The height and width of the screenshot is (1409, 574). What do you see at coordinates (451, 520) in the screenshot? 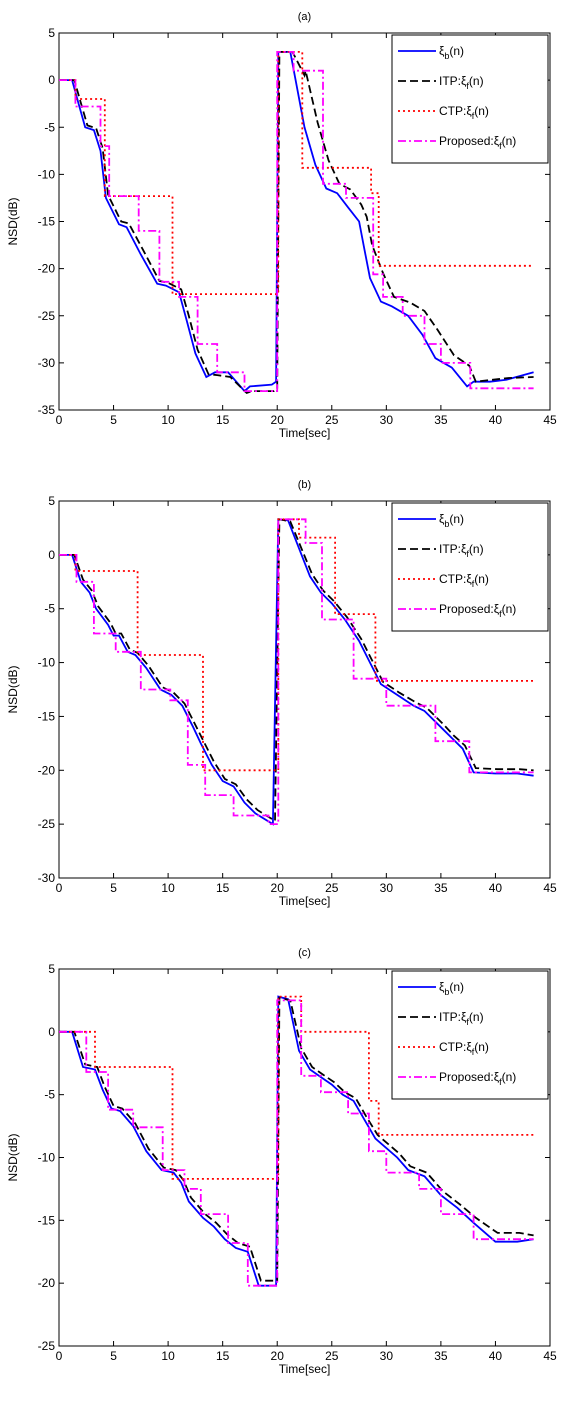
I see `legend-label-b-0: ξb(n)` at bounding box center [451, 520].